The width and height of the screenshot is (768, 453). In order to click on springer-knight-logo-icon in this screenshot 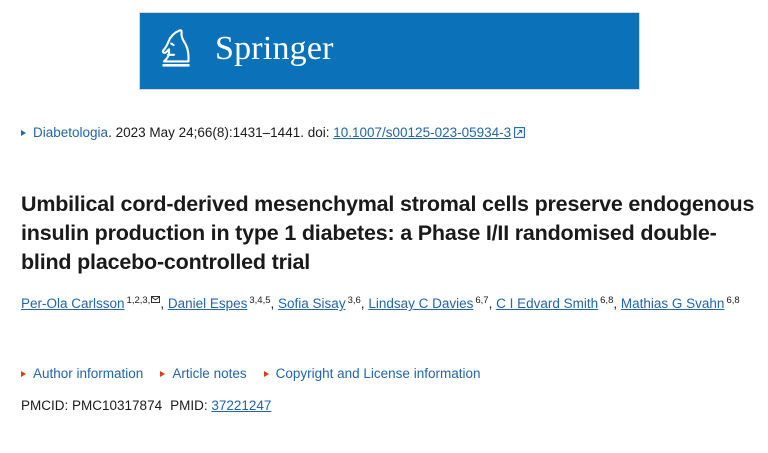, I will do `click(180, 51)`.